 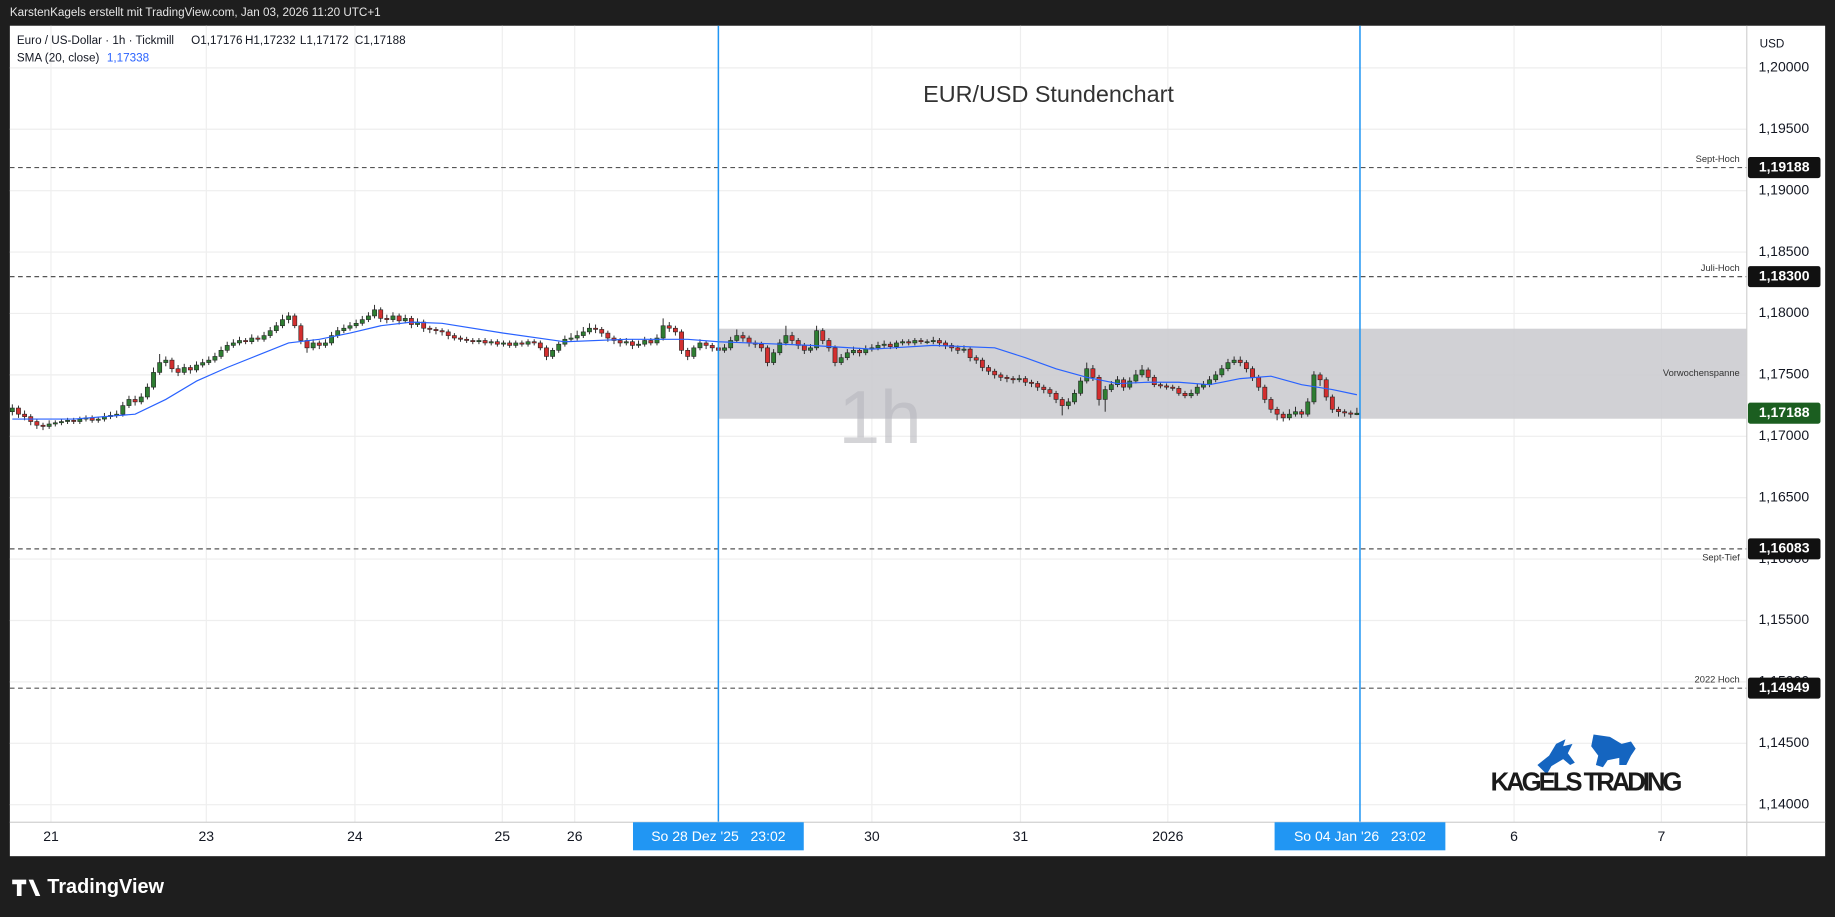 What do you see at coordinates (1783, 742) in the screenshot?
I see `y-tick-label: 1,14500` at bounding box center [1783, 742].